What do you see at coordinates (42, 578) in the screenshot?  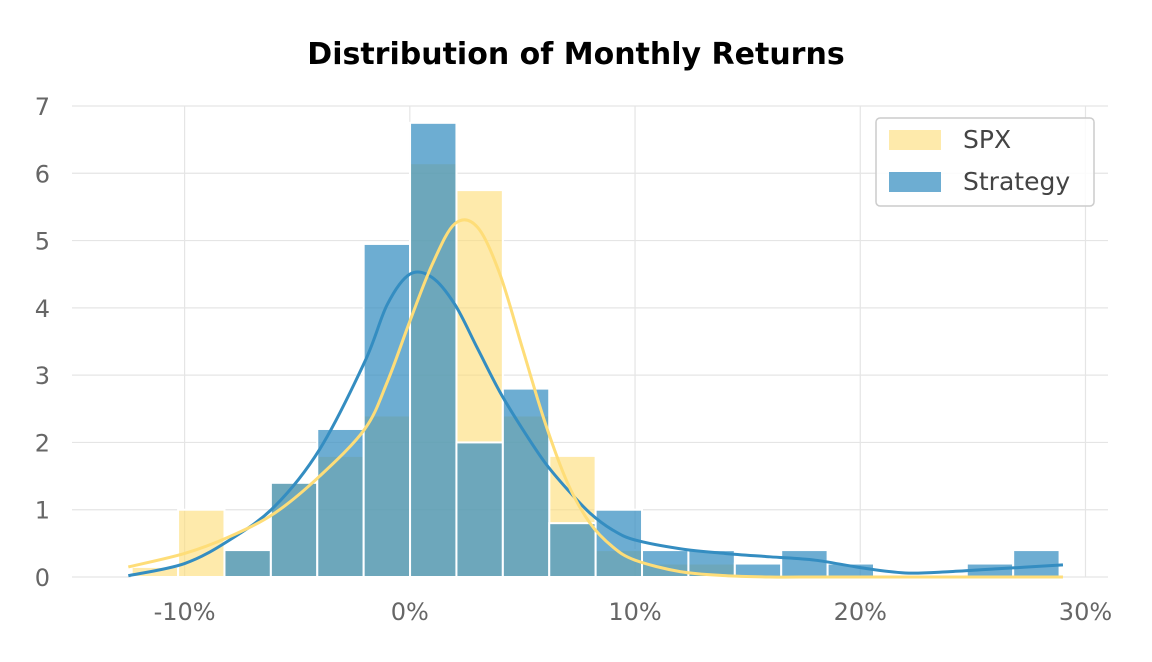 I see `y-tick-label: 0` at bounding box center [42, 578].